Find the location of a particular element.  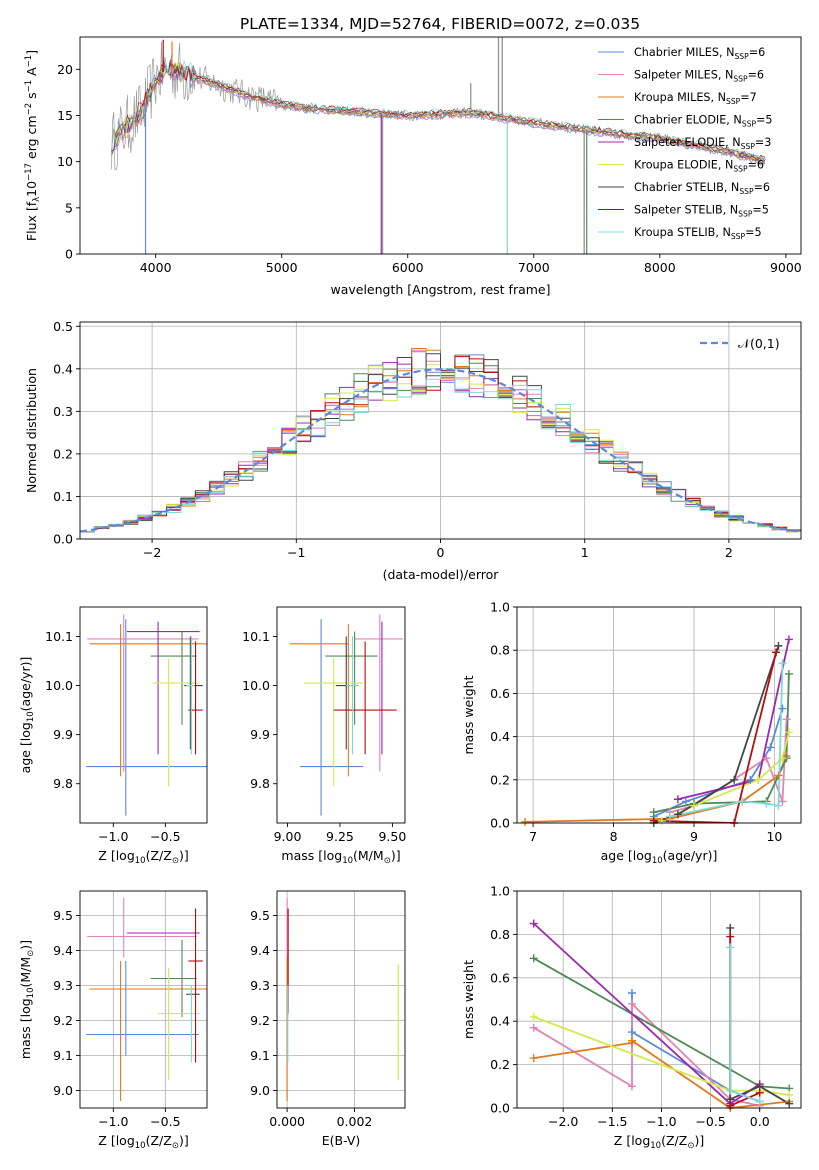

y-tick-label: 0.1 is located at coordinates (63, 496).